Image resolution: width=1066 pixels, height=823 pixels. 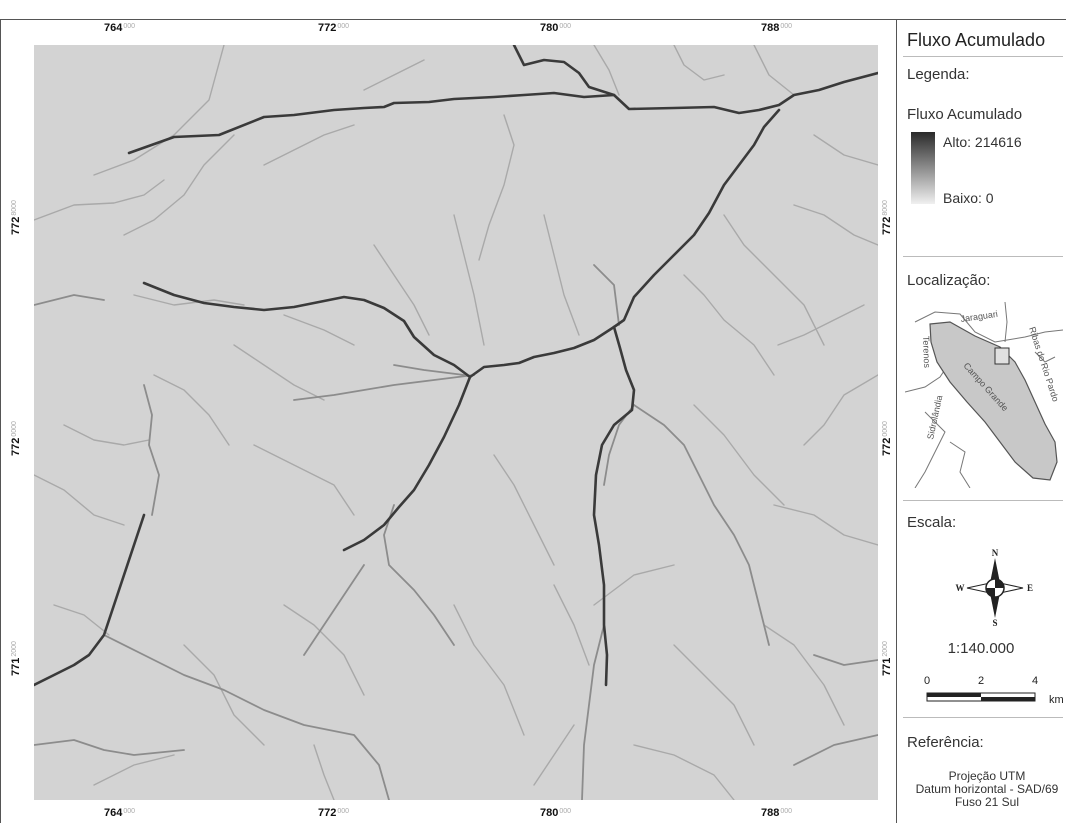 What do you see at coordinates (981, 648) in the screenshot?
I see `scale-ratio: 1:140.000` at bounding box center [981, 648].